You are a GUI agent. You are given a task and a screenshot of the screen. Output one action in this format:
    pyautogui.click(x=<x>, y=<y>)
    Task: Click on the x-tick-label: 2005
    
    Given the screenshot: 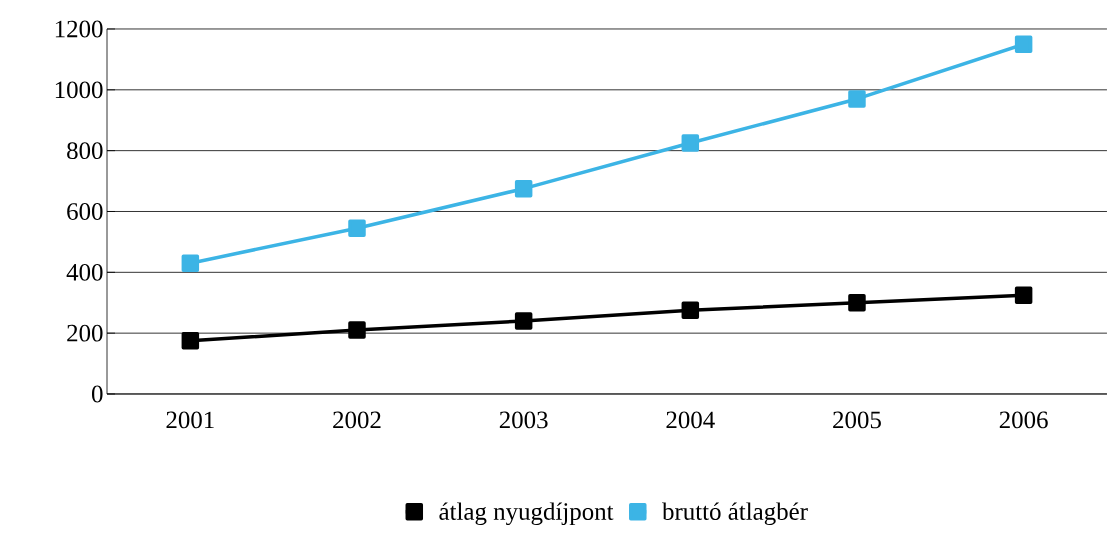 What is the action you would take?
    pyautogui.click(x=857, y=420)
    